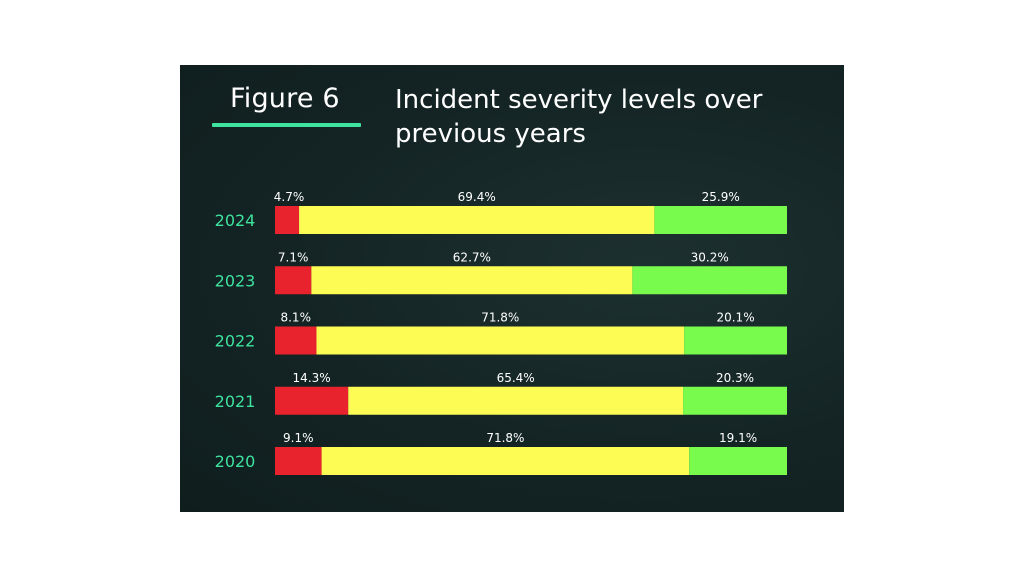  Describe the element at coordinates (709, 280) in the screenshot. I see `bar-2023-low` at that location.